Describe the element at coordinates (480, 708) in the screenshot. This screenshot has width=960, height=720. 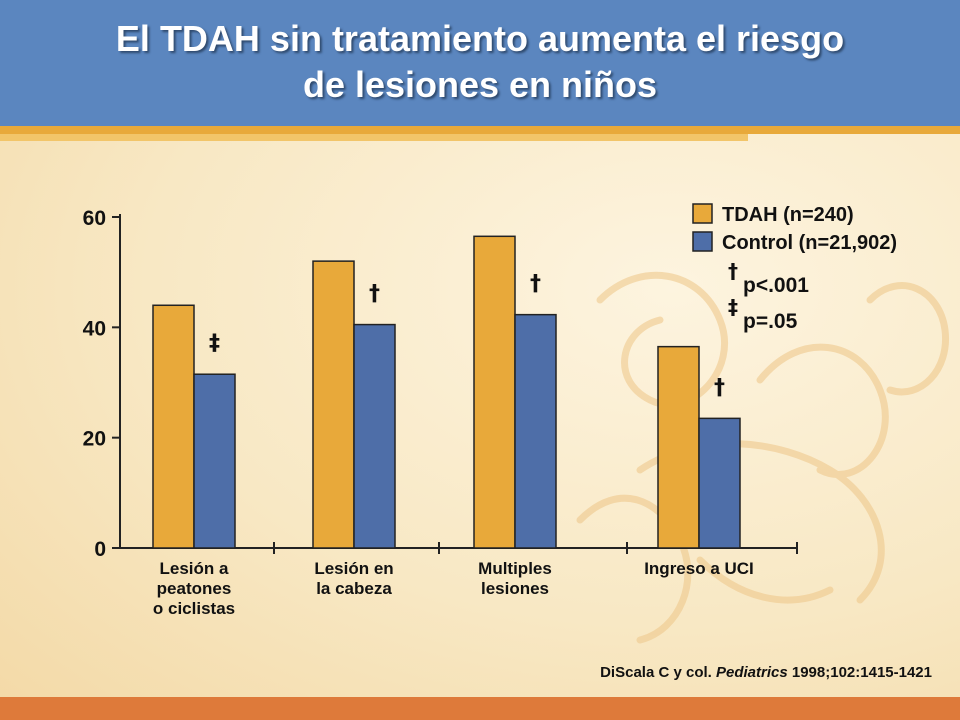
I see `footer-bar` at that location.